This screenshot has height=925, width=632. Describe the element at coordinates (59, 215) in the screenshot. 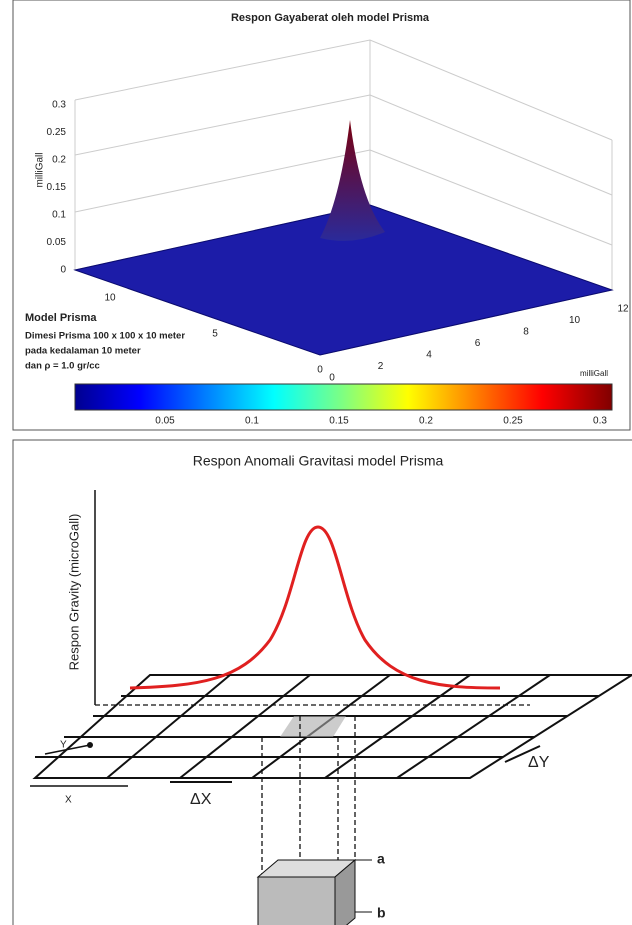

I see `z-tick-label: 0.1` at that location.